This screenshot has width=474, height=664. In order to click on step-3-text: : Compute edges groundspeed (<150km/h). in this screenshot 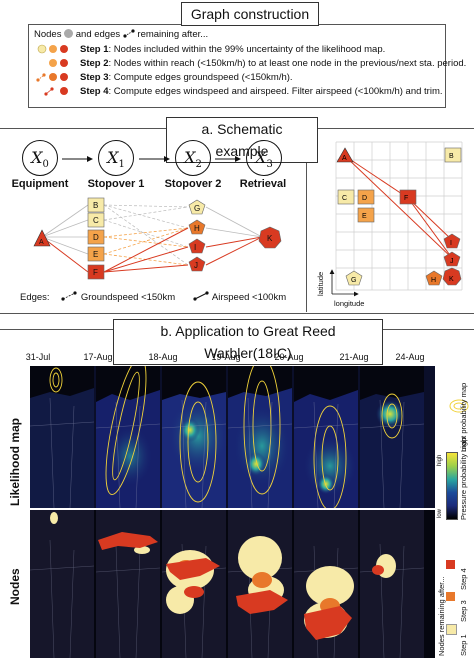, I will do `click(200, 77)`.